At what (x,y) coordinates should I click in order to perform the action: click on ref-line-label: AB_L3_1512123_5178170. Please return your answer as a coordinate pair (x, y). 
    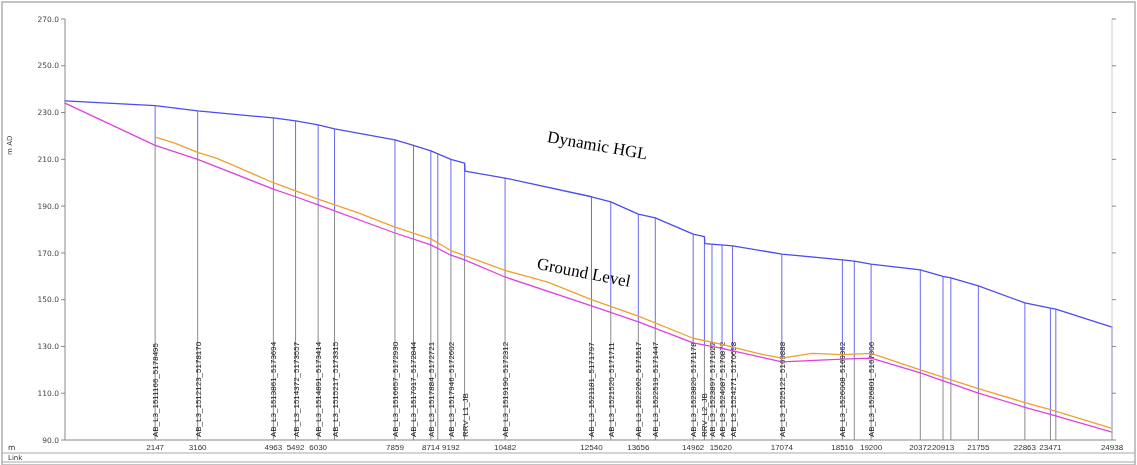
    Looking at the image, I should click on (198, 389).